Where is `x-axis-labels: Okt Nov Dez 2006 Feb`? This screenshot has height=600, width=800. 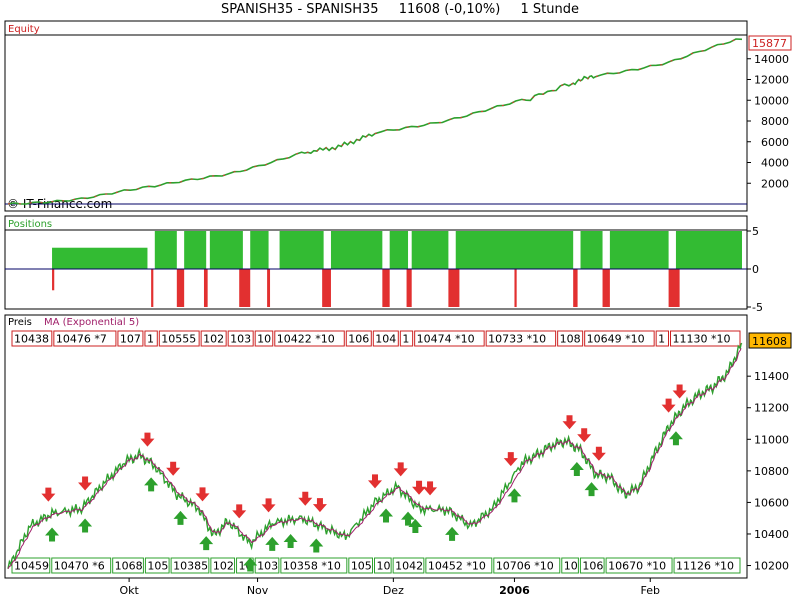 x-axis-labels: Okt Nov Dez 2006 Feb is located at coordinates (389, 587).